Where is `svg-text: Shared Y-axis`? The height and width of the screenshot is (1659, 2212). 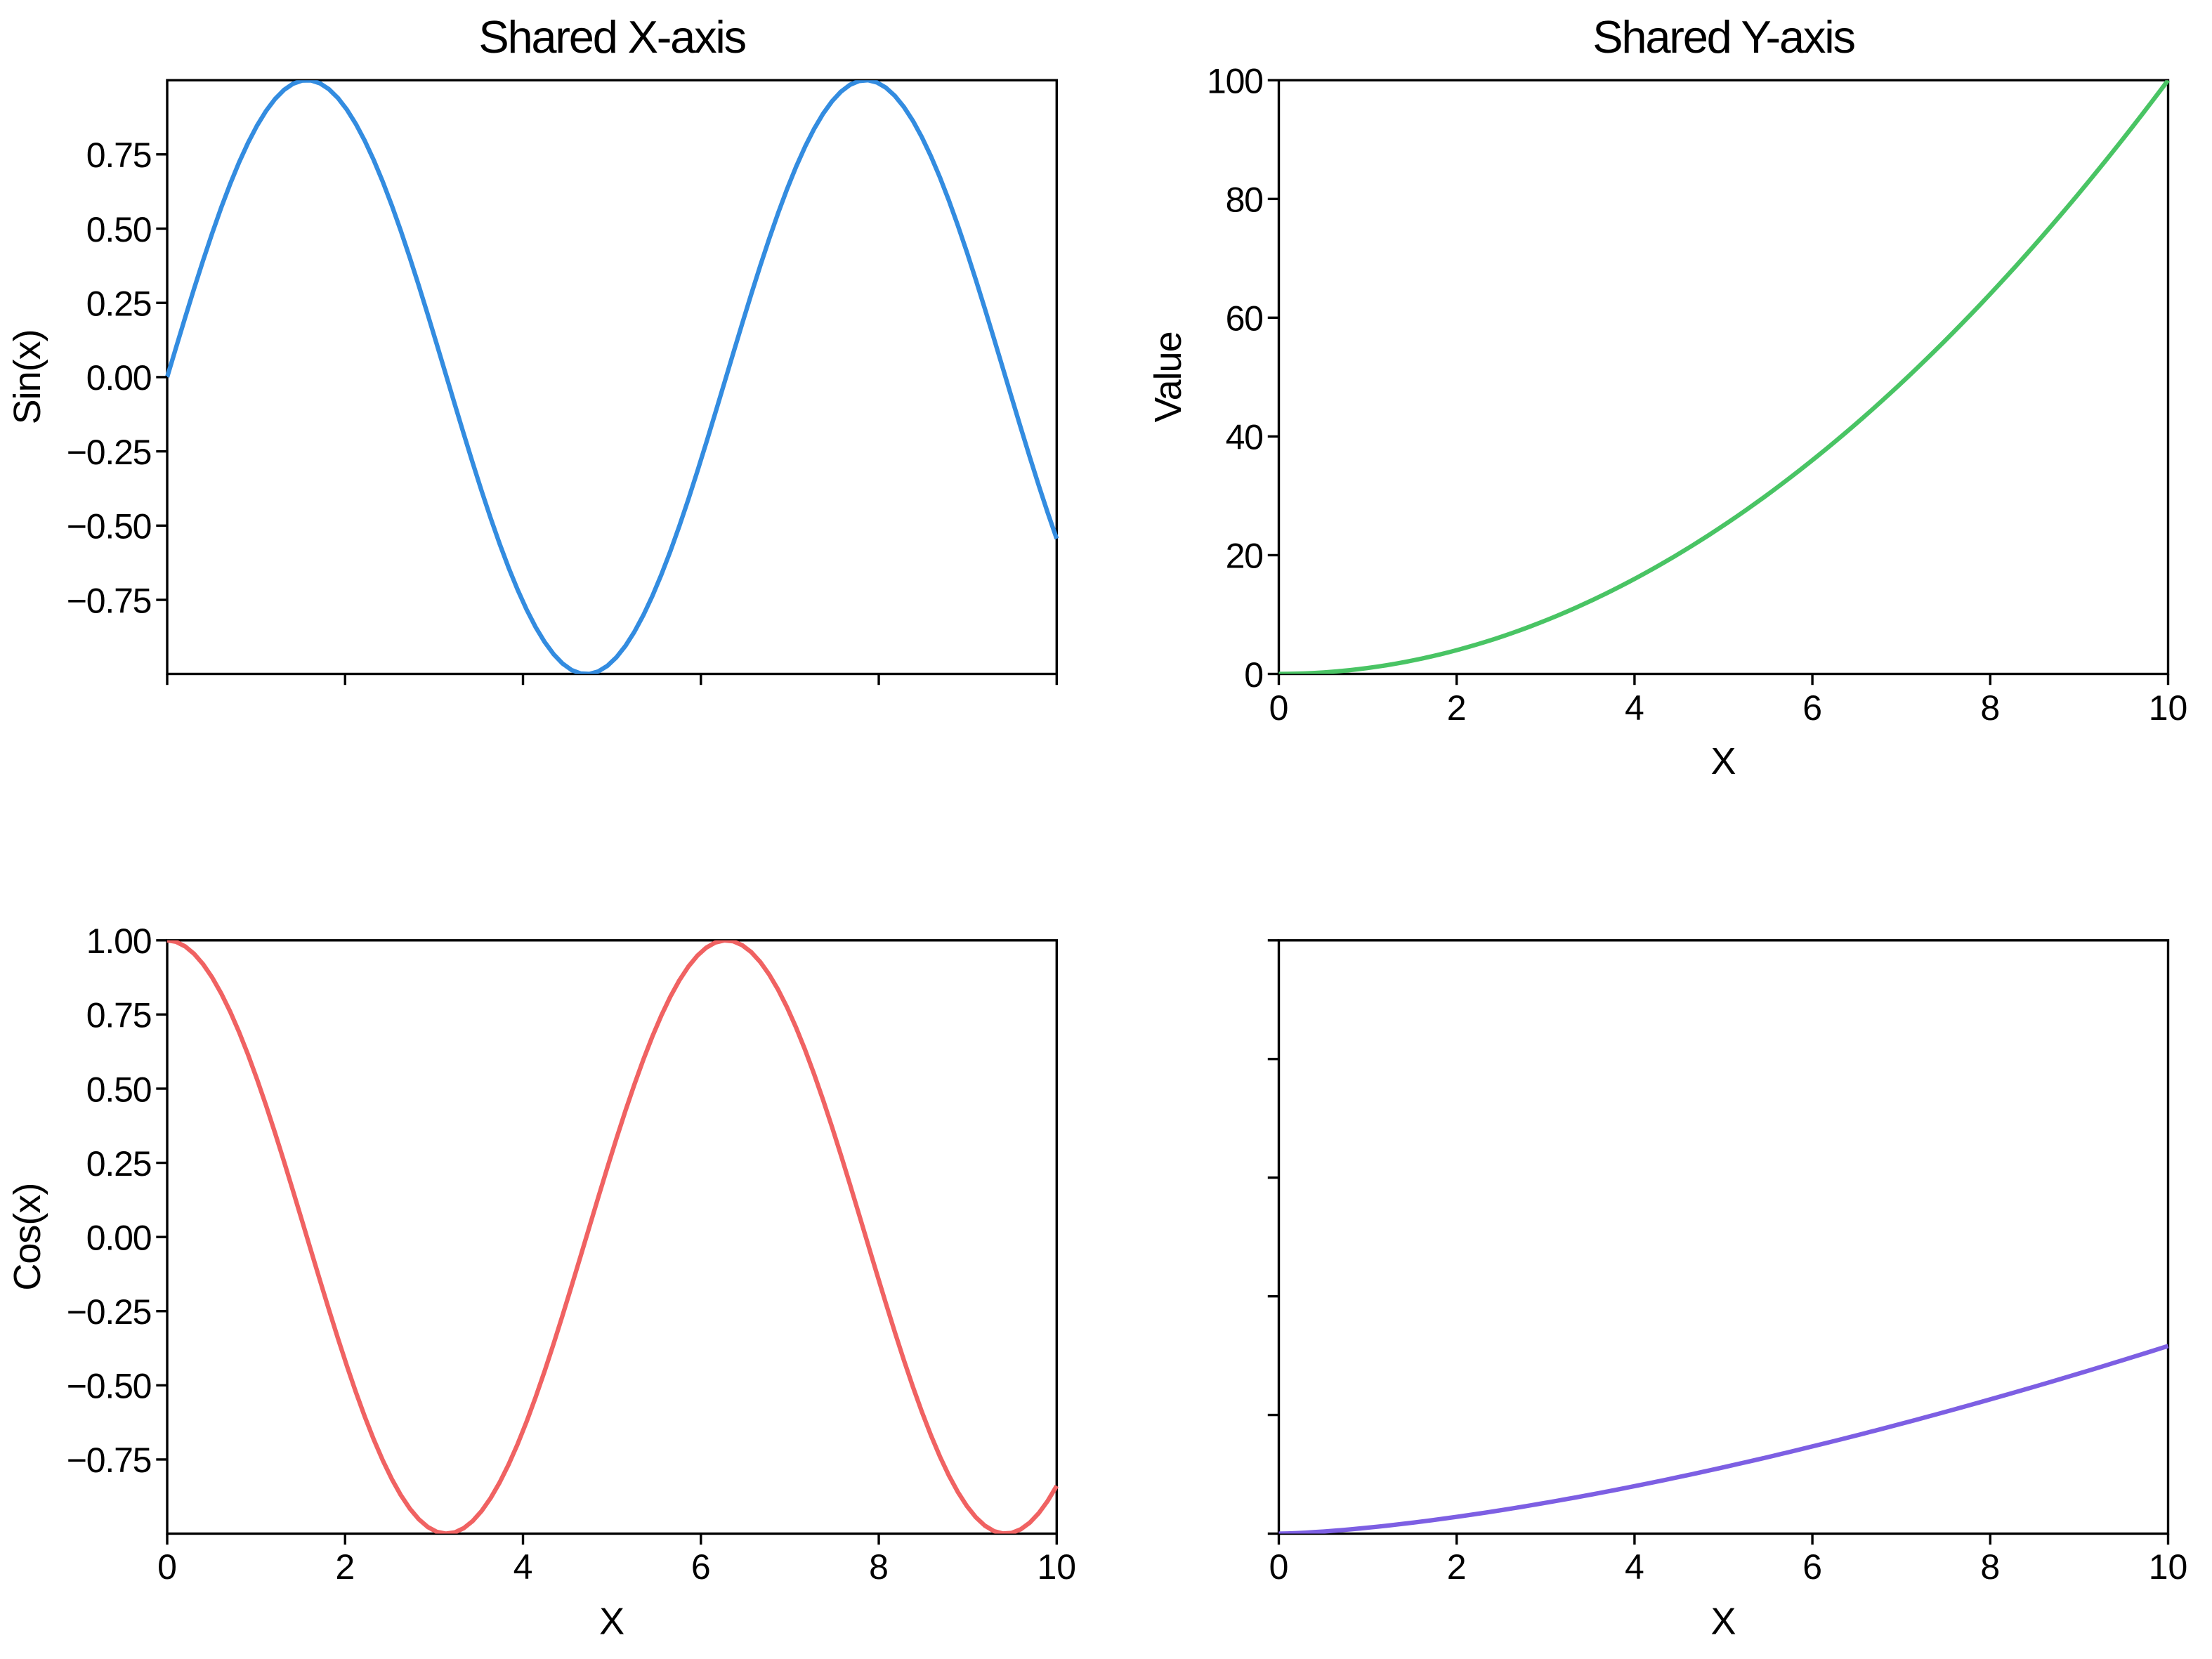
svg-text: Shared Y-axis is located at coordinates (1723, 37).